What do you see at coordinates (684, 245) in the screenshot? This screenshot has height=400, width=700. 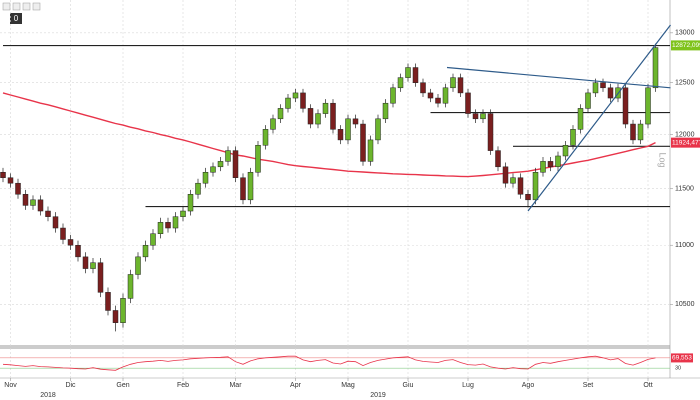 I see `y-tick-label: 11000` at bounding box center [684, 245].